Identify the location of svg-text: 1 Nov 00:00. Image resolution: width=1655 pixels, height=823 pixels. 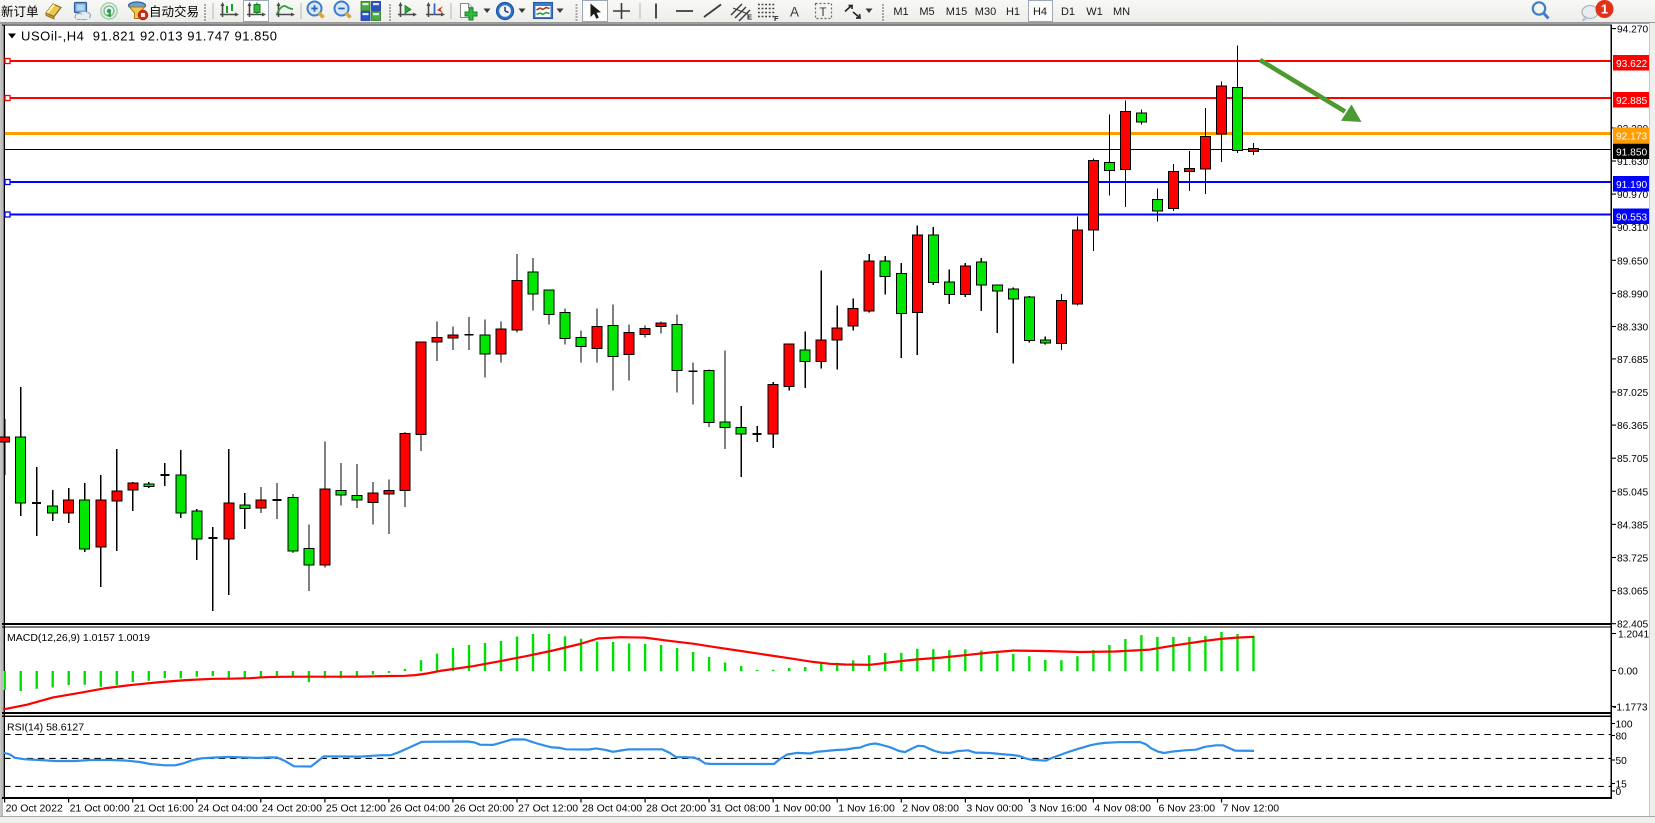
(802, 809).